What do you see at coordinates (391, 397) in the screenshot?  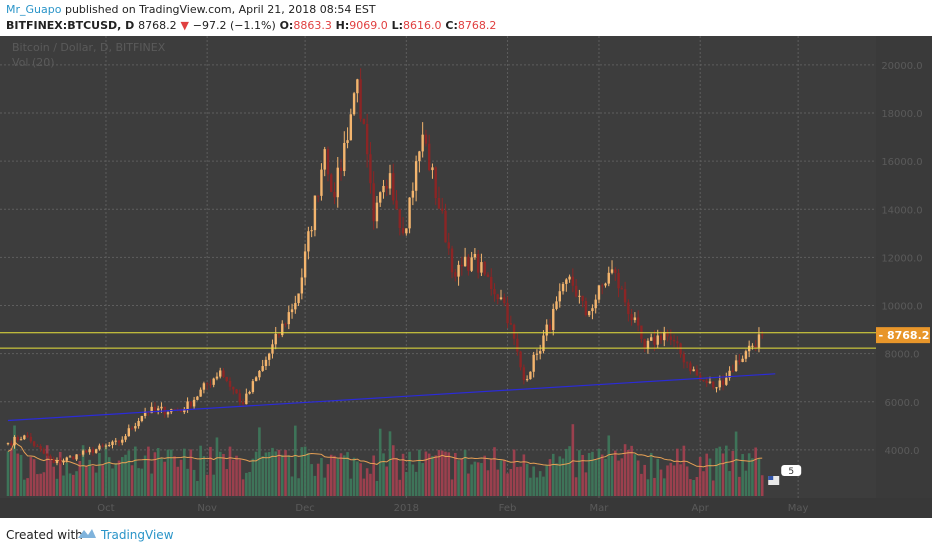 I see `support-trendline` at bounding box center [391, 397].